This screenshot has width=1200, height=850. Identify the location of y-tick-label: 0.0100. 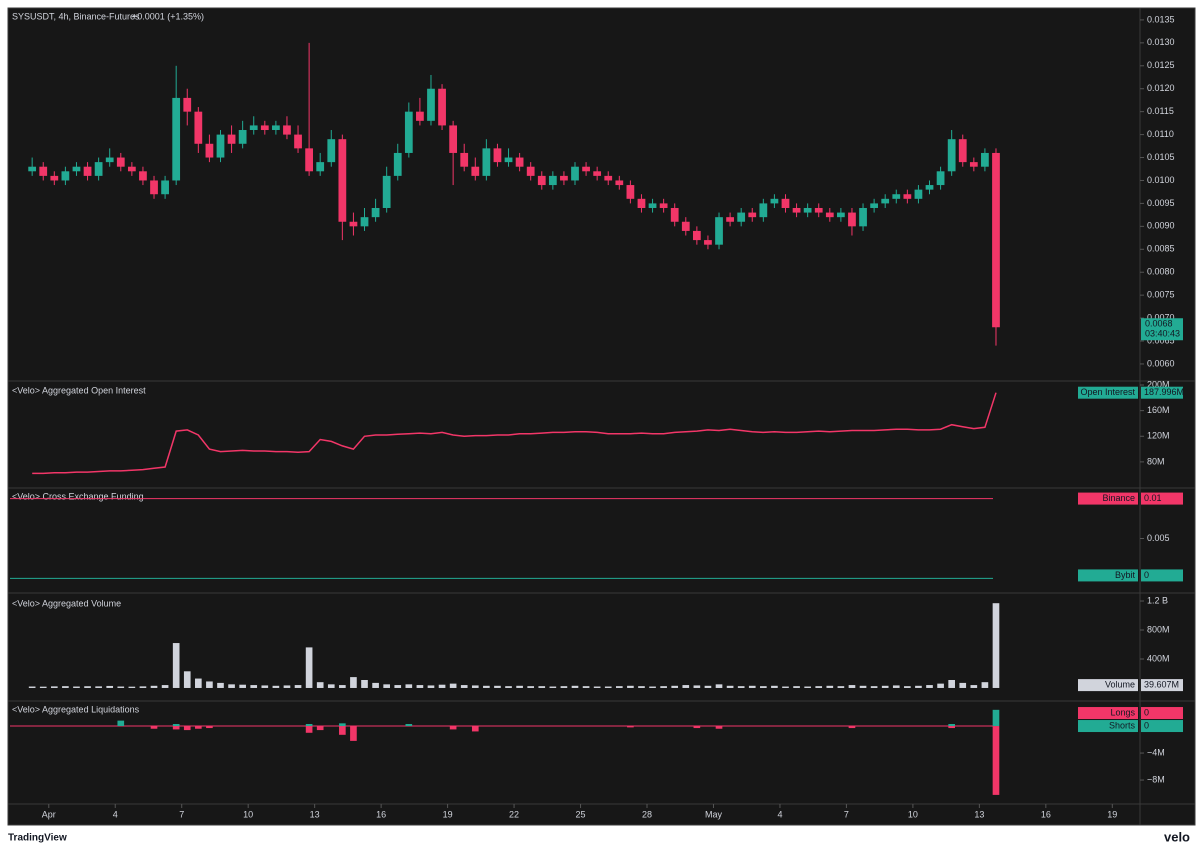
(1161, 180).